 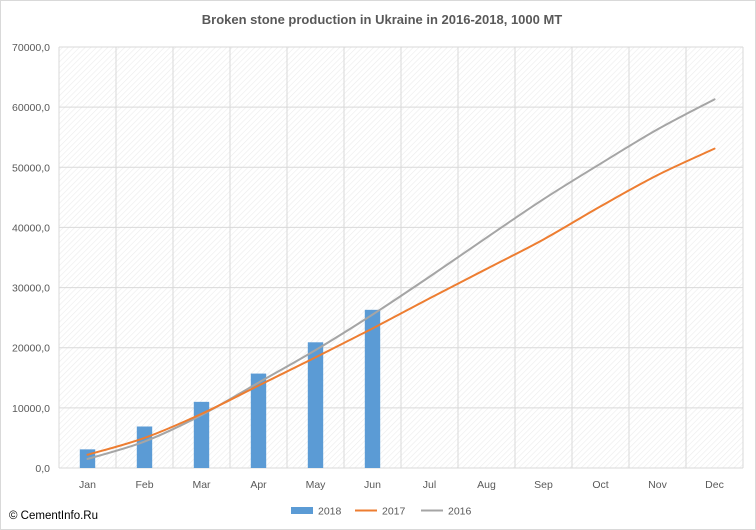 I want to click on y-tick-label: 20000,0, so click(x=31, y=349).